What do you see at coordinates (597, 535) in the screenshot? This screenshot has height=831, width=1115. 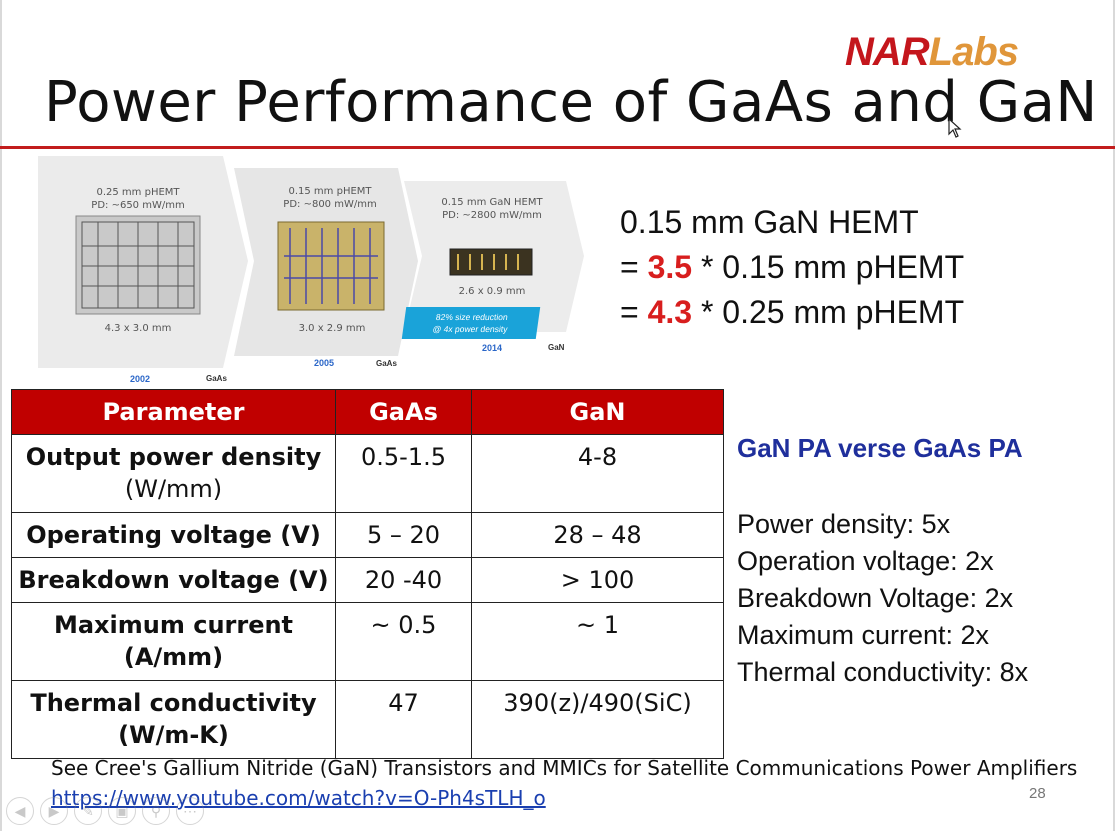 I see `gan-cell: 28 – 48` at bounding box center [597, 535].